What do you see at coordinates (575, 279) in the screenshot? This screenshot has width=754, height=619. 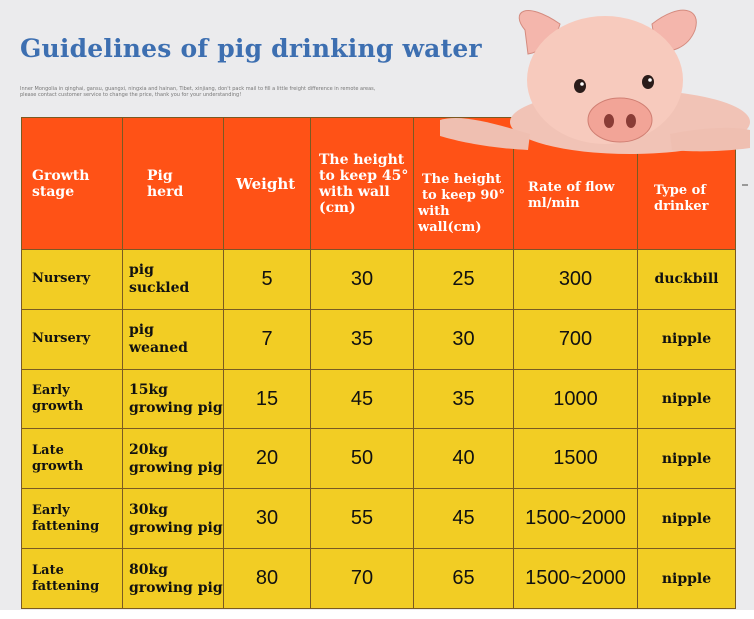 I see `cell-flow: 300` at bounding box center [575, 279].